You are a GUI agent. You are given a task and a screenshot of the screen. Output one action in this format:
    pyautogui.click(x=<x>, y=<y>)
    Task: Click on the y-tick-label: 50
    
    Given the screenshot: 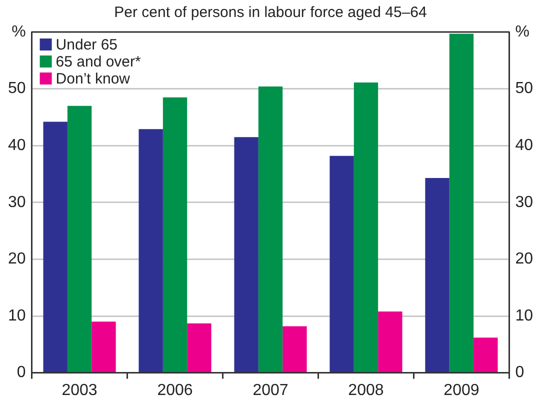 What is the action you would take?
    pyautogui.click(x=17, y=89)
    